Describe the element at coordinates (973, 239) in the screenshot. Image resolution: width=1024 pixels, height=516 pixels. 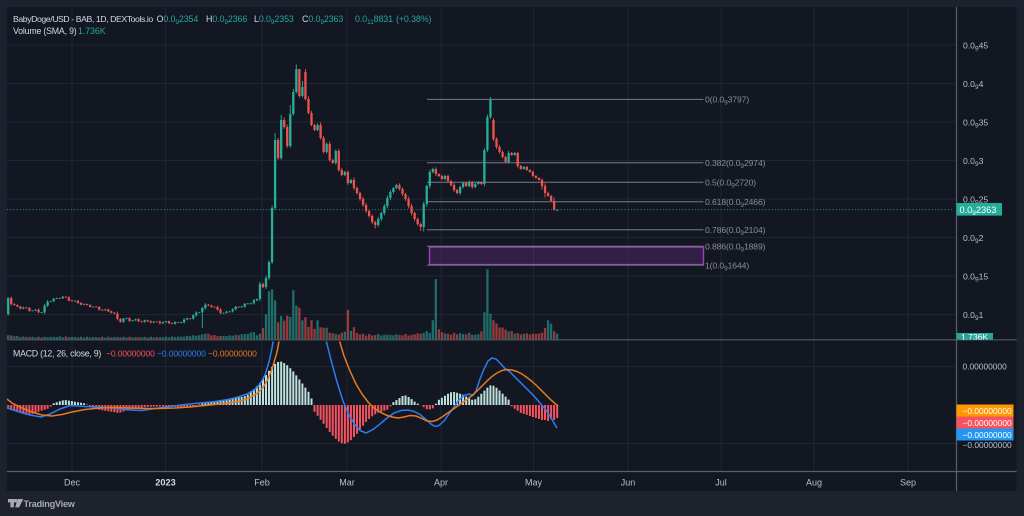
I see `svg-text: 0.092` at that location.